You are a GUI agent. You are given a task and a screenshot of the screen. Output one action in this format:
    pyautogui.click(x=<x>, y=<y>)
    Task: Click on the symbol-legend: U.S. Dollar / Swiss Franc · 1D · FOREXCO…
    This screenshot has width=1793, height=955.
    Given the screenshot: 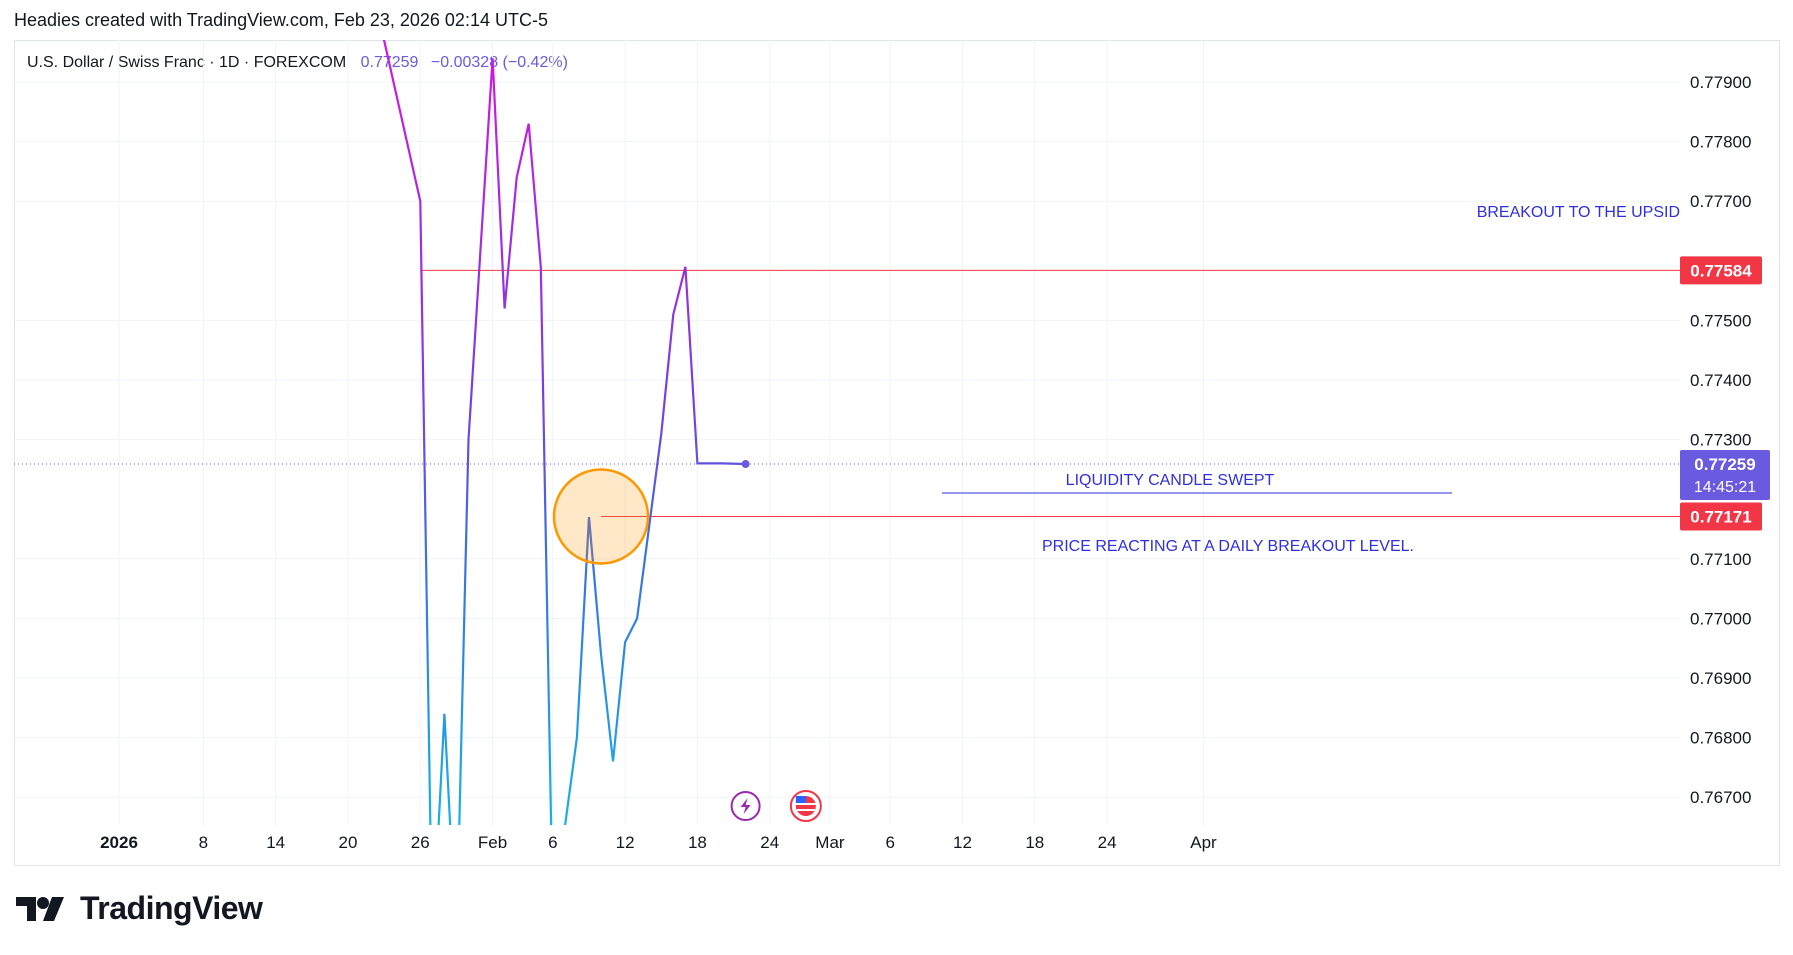 What is the action you would take?
    pyautogui.click(x=297, y=63)
    